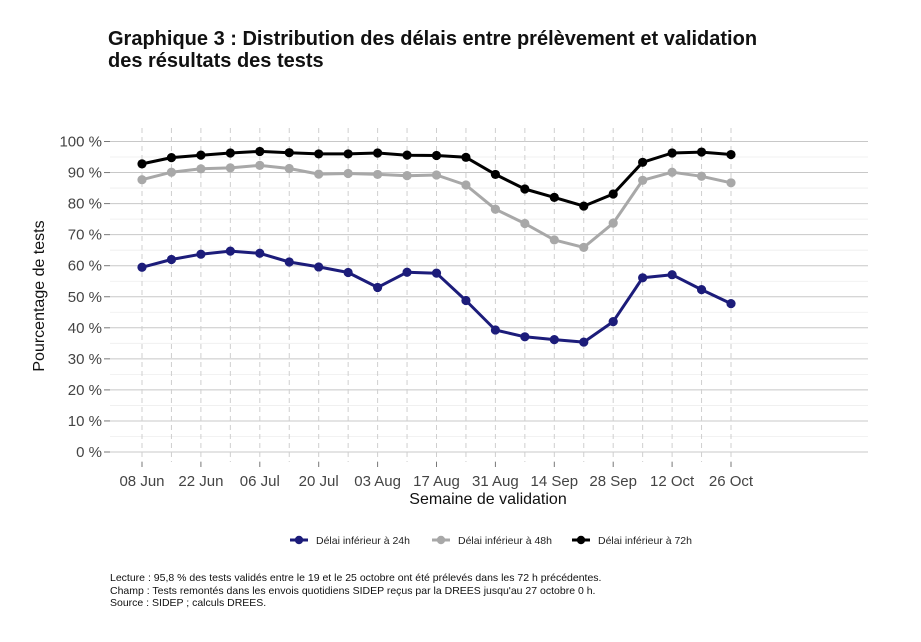  I want to click on legend-label: Délai inférieur à 48h, so click(505, 541).